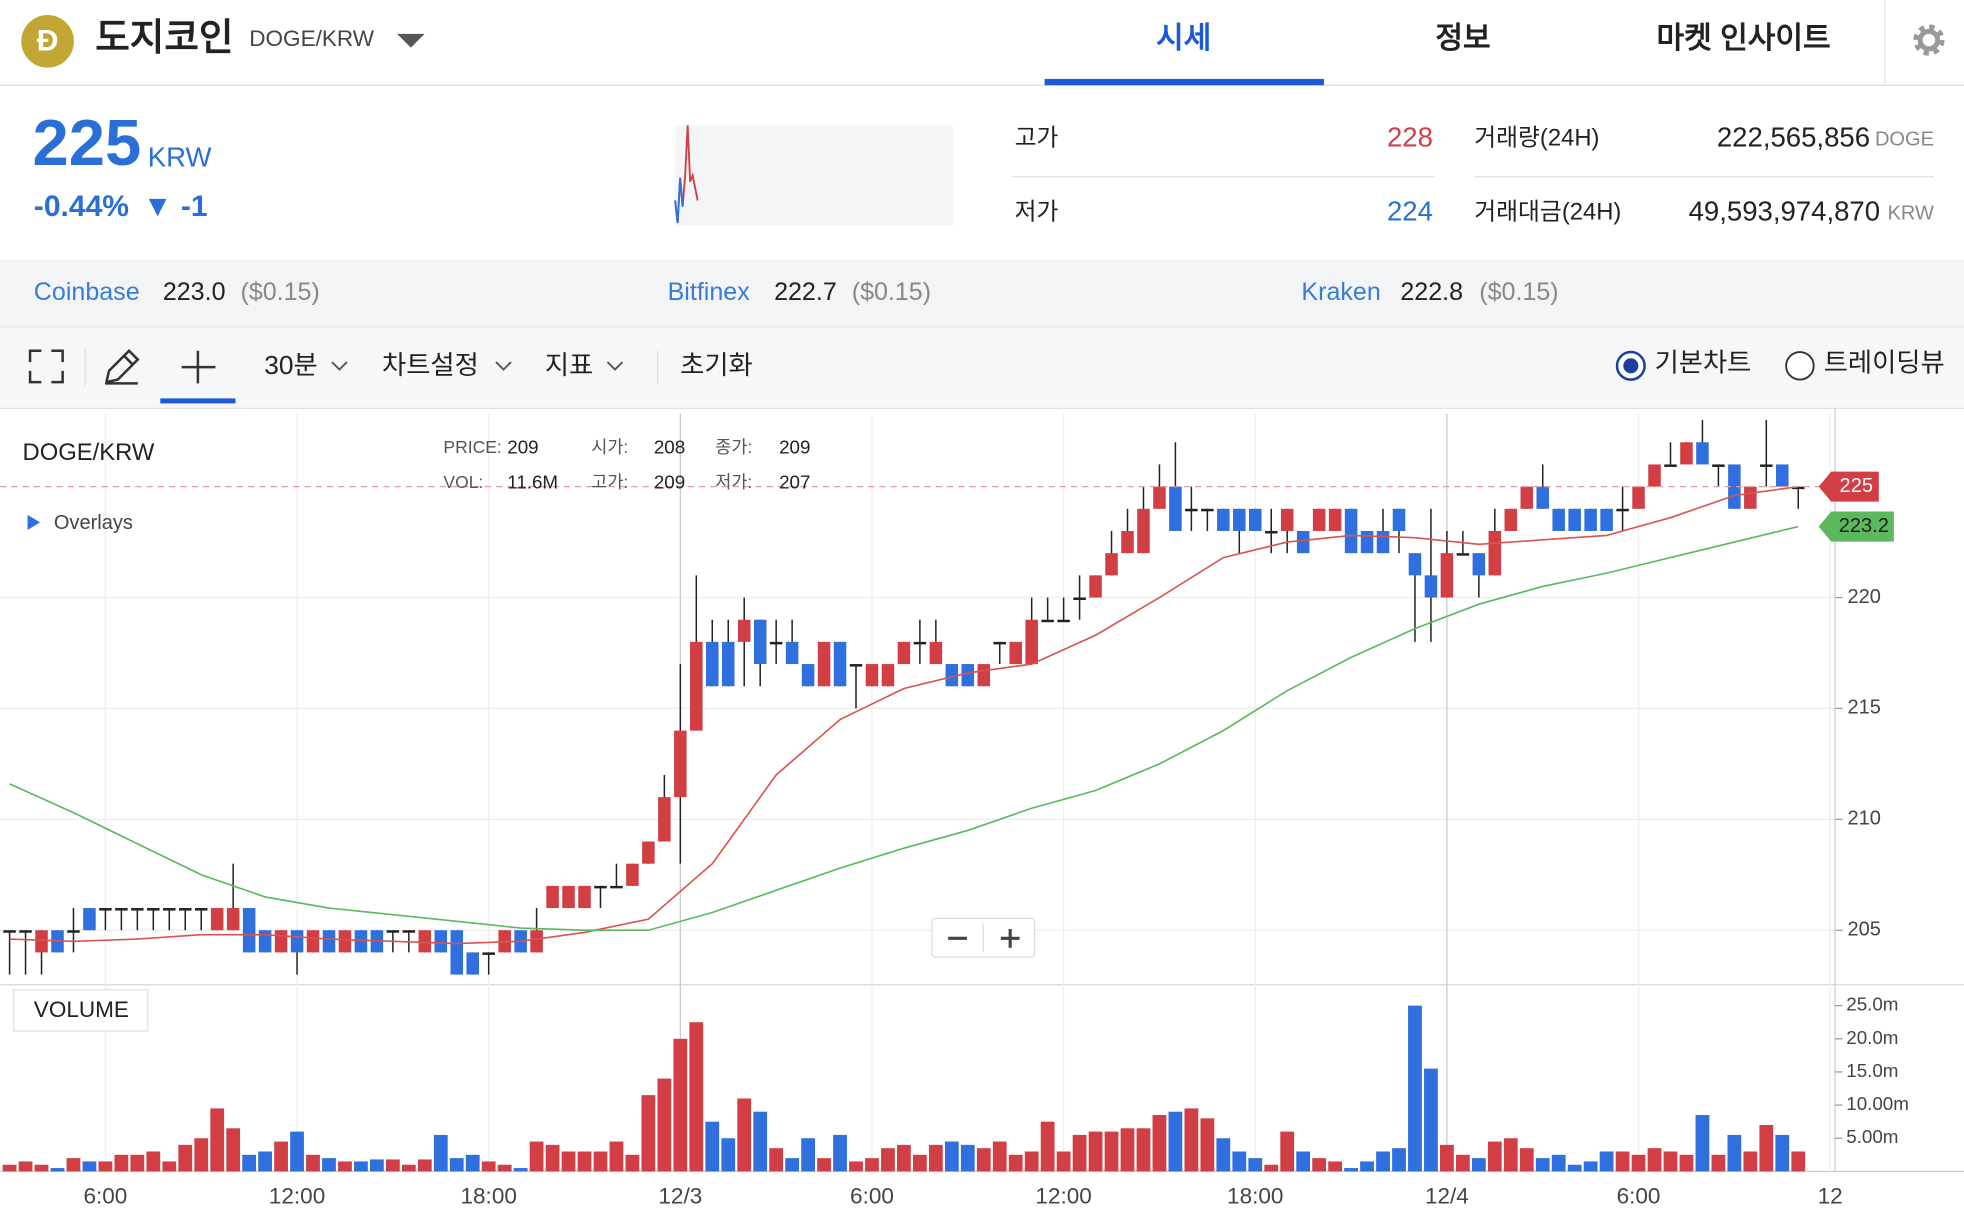  What do you see at coordinates (430, 365) in the screenshot?
I see `chart-settings: 차트설정` at bounding box center [430, 365].